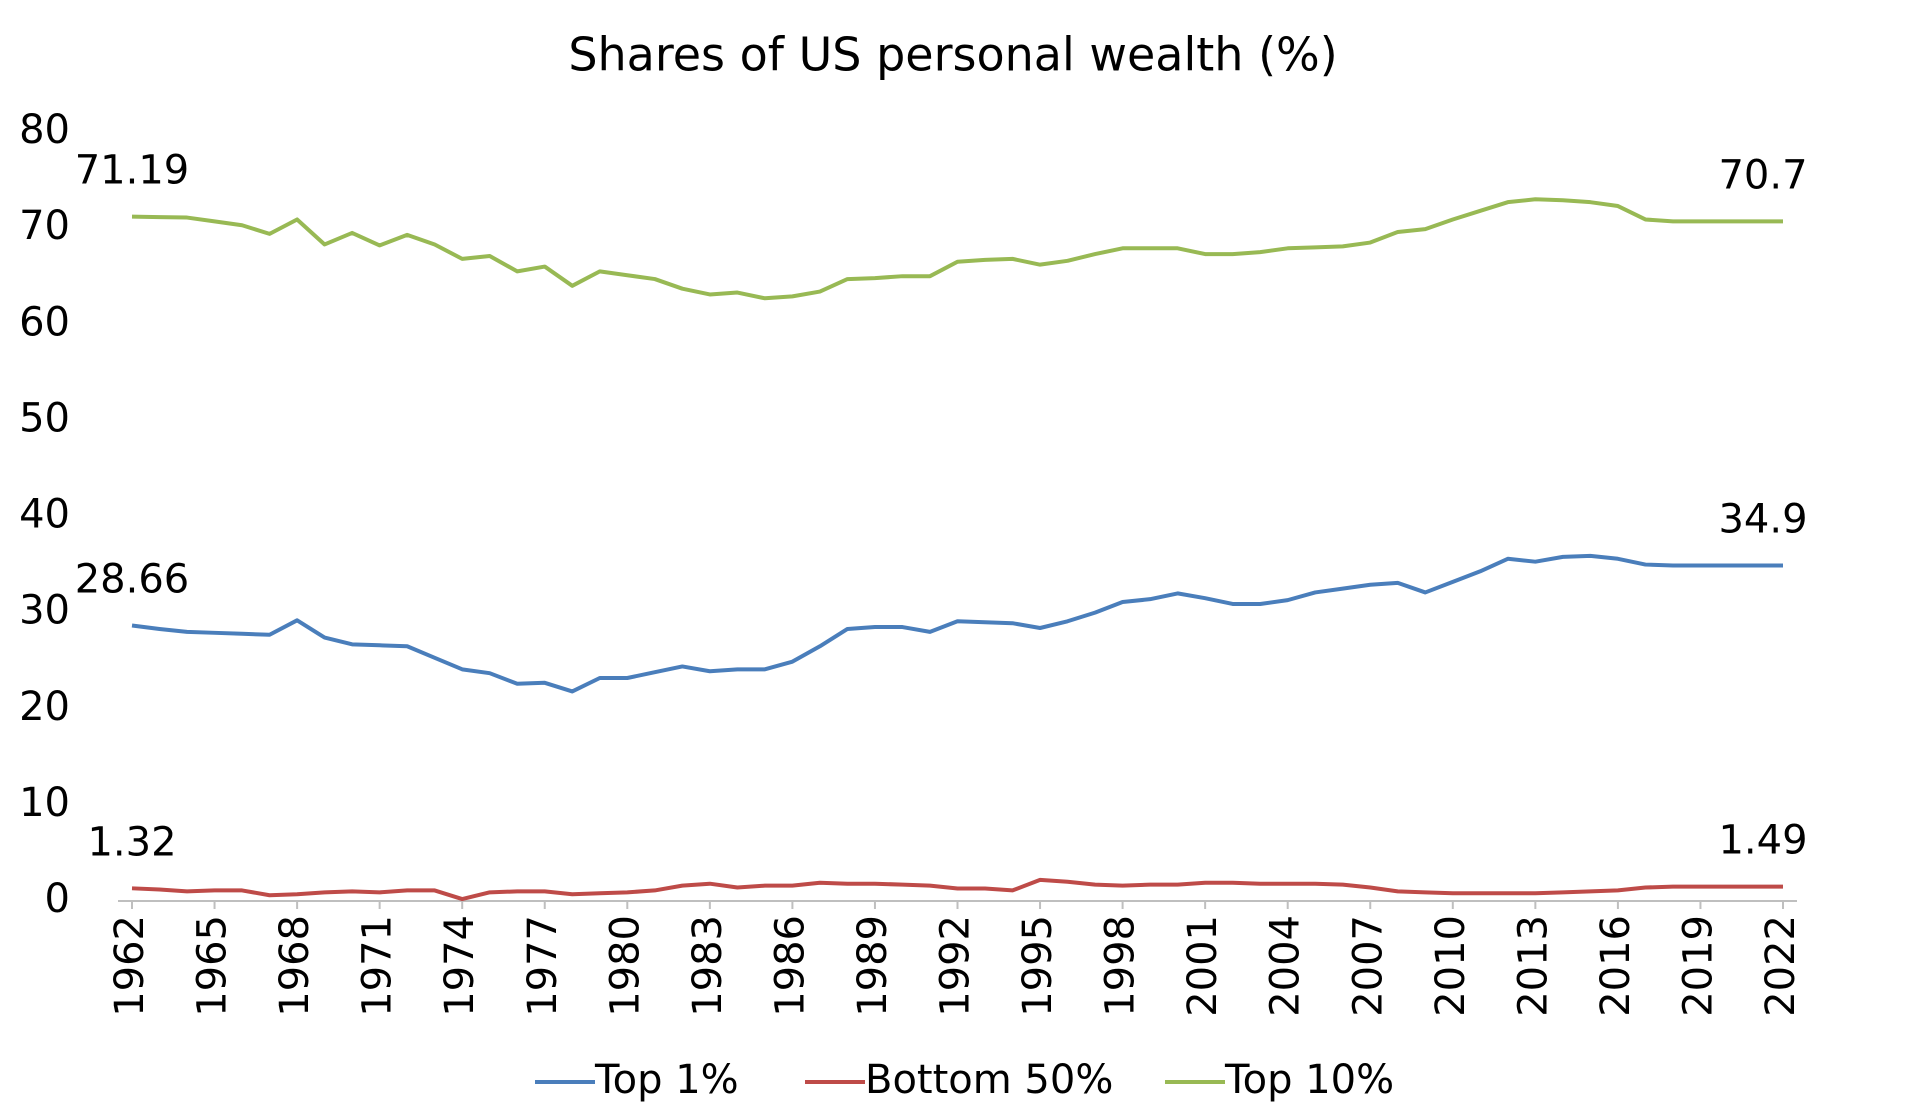  What do you see at coordinates (44, 226) in the screenshot?
I see `y-tick-label: 70` at bounding box center [44, 226].